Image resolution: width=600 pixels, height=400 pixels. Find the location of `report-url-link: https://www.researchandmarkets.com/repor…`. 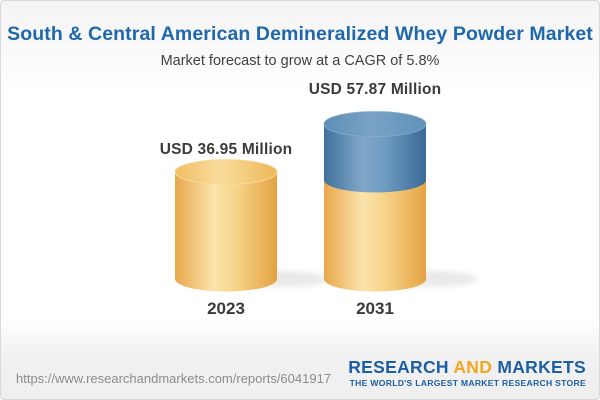

report-url-link: https://www.researchandmarkets.com/repor… is located at coordinates (174, 378).